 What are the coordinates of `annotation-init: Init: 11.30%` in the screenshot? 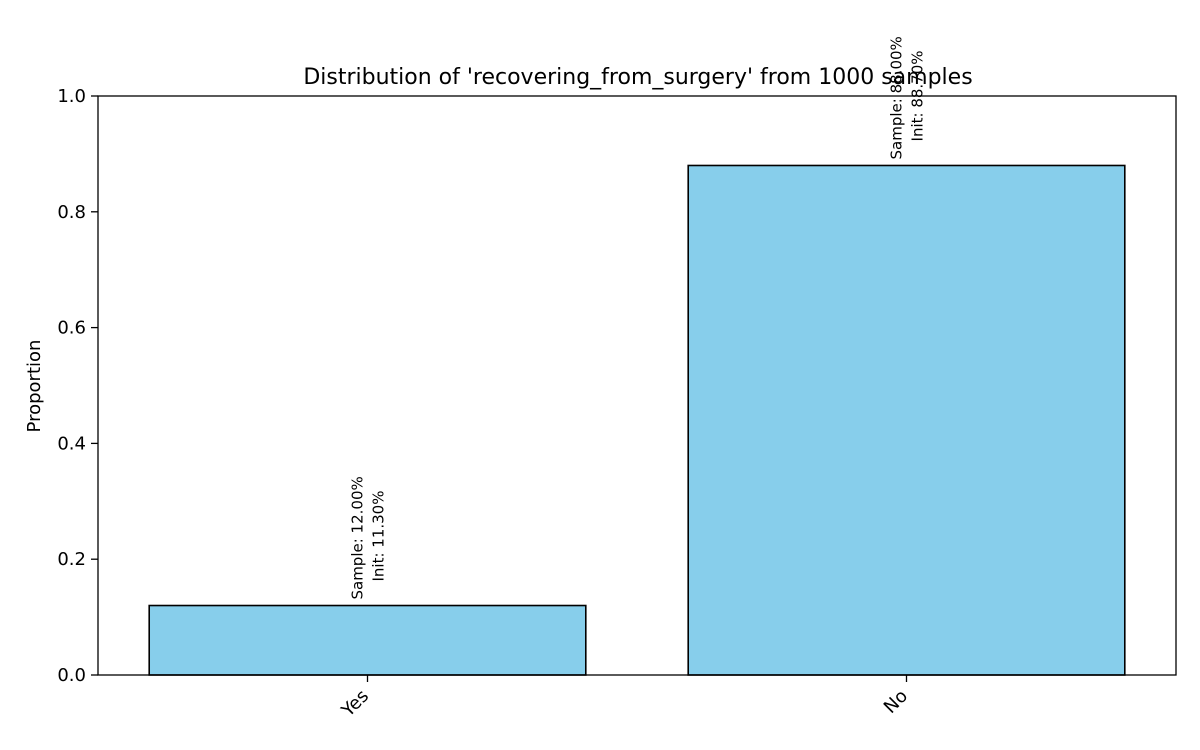 It's located at (379, 536).